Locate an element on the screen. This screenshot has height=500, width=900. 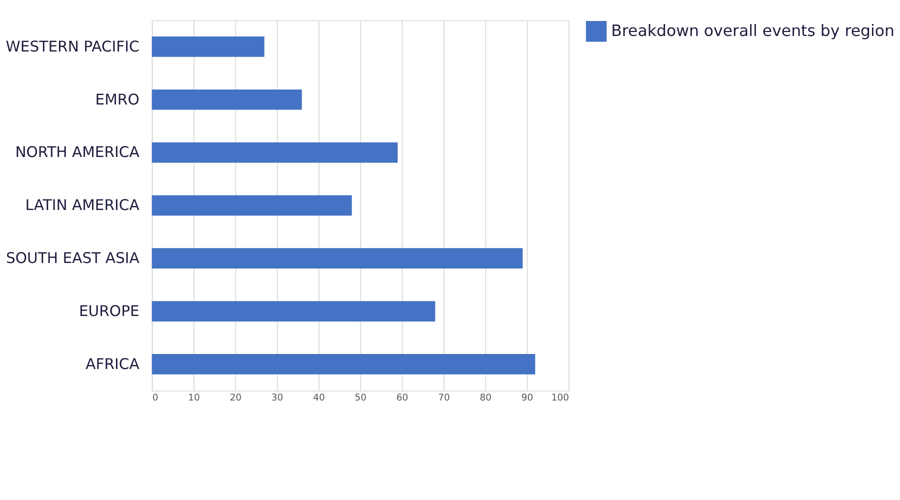
x-tick-label: 30 is located at coordinates (277, 398).